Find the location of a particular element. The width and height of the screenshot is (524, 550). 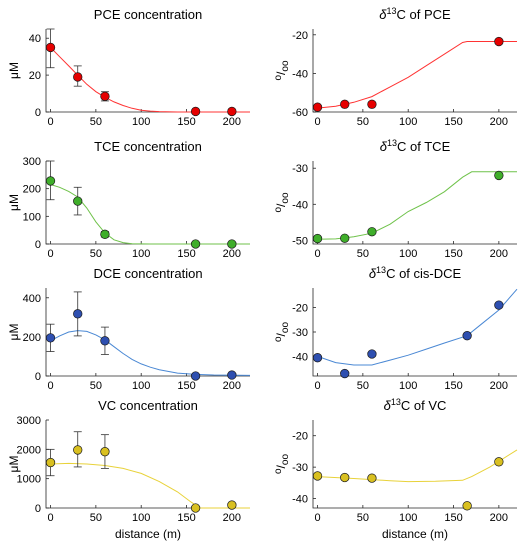

y-tick-label: 100 is located at coordinates (32, 217).